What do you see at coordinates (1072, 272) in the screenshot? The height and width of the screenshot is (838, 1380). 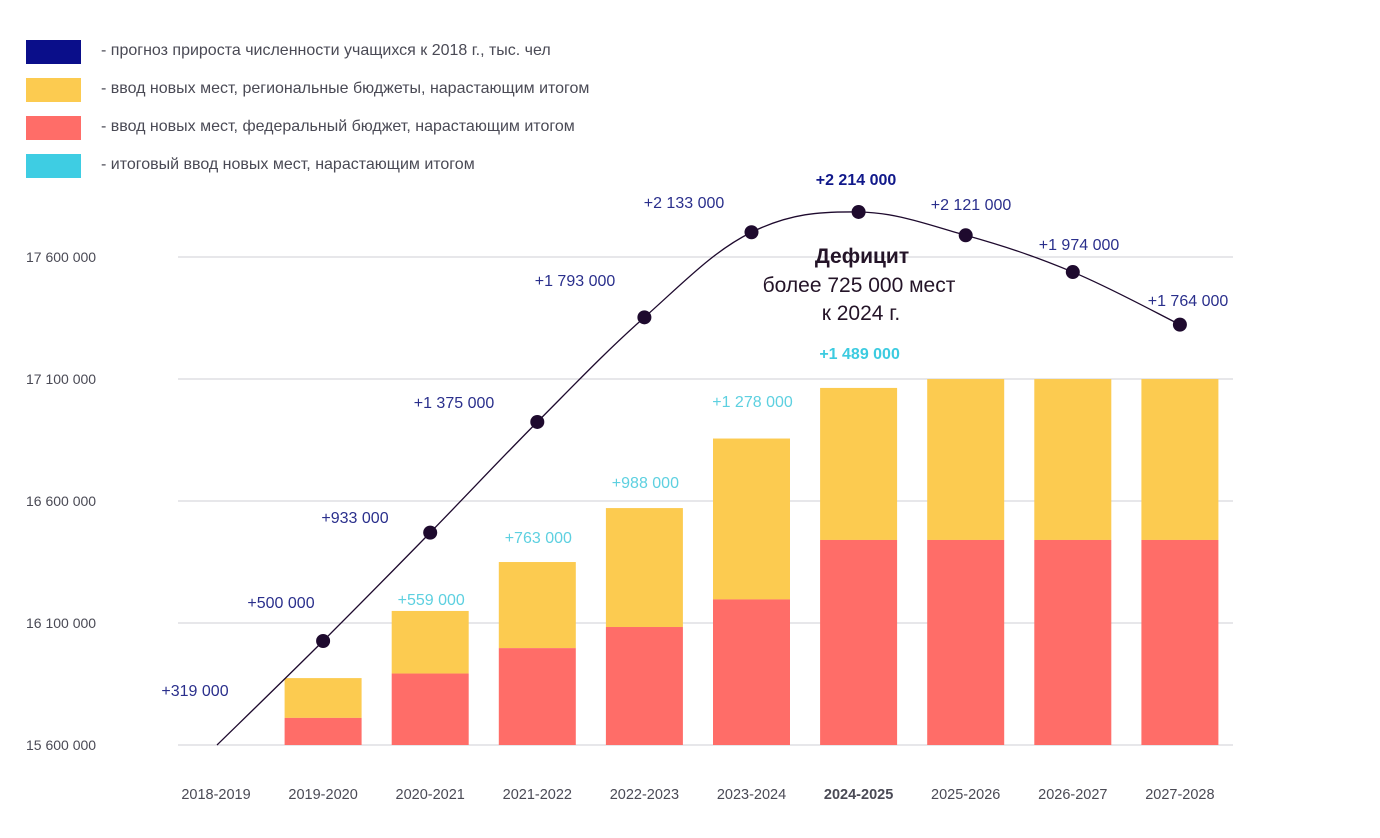 I see `forecast-point-2026-2027` at bounding box center [1072, 272].